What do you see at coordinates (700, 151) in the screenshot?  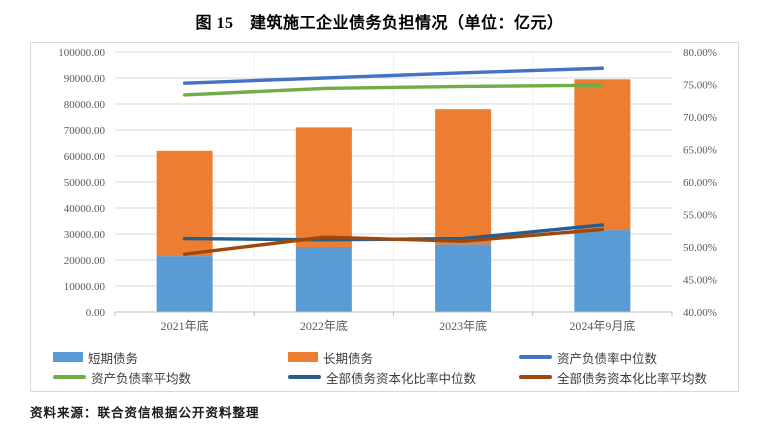 I see `y-right-tick-label: 65.00%` at bounding box center [700, 151].